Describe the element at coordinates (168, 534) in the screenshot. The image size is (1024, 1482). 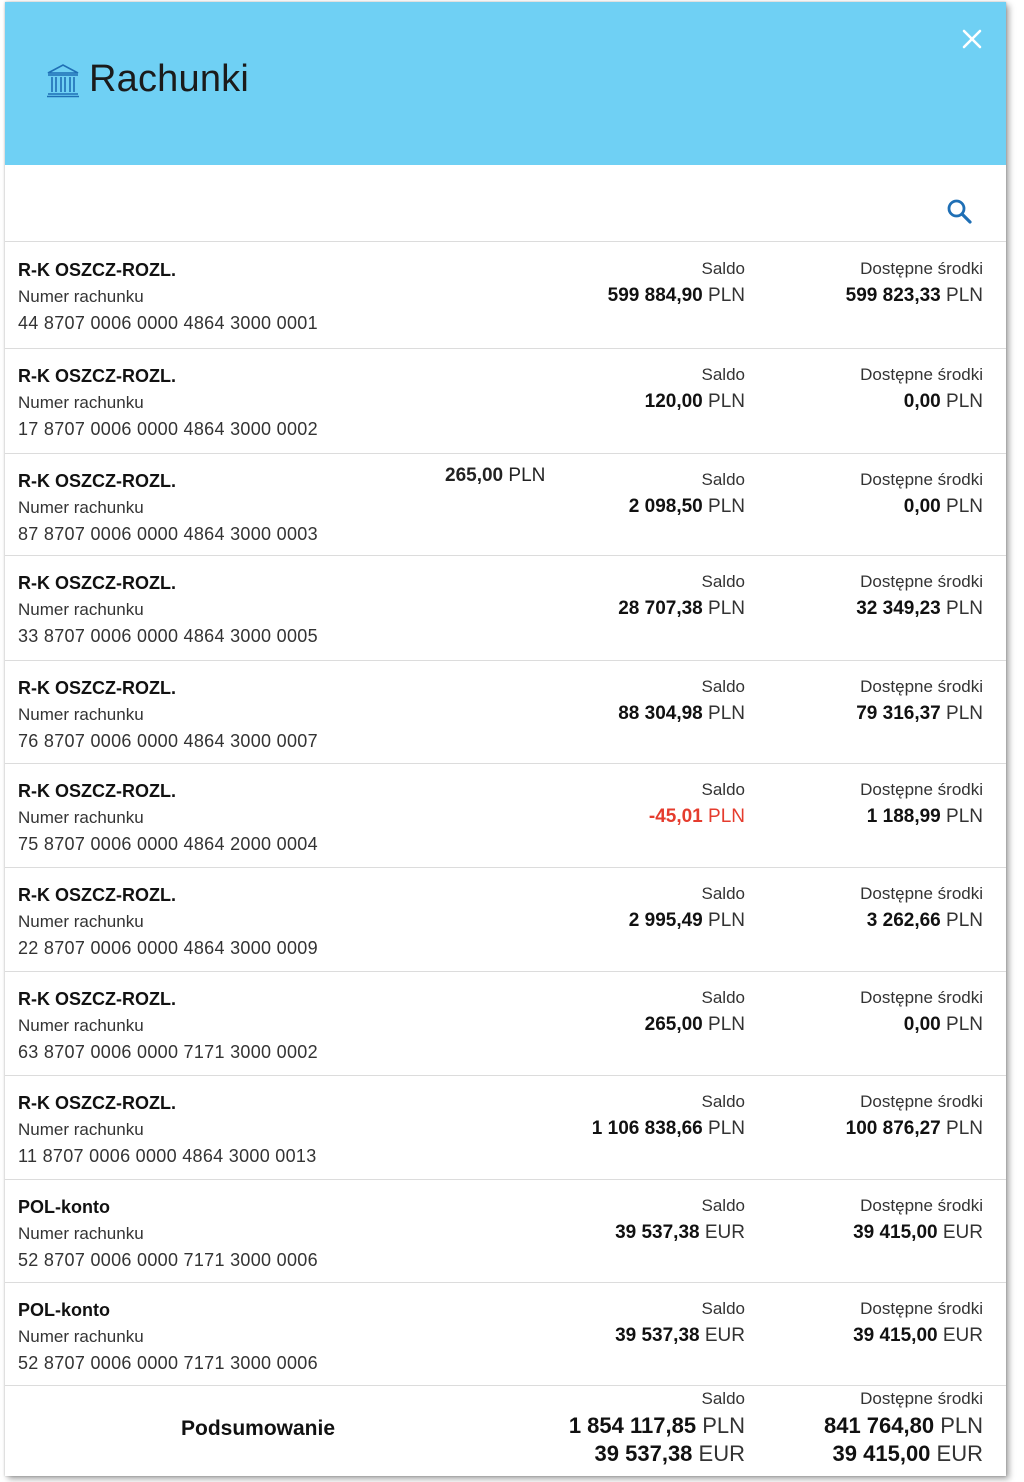
I see `account-number: 87 8707 0006 0000 4864 3000 0003` at that location.